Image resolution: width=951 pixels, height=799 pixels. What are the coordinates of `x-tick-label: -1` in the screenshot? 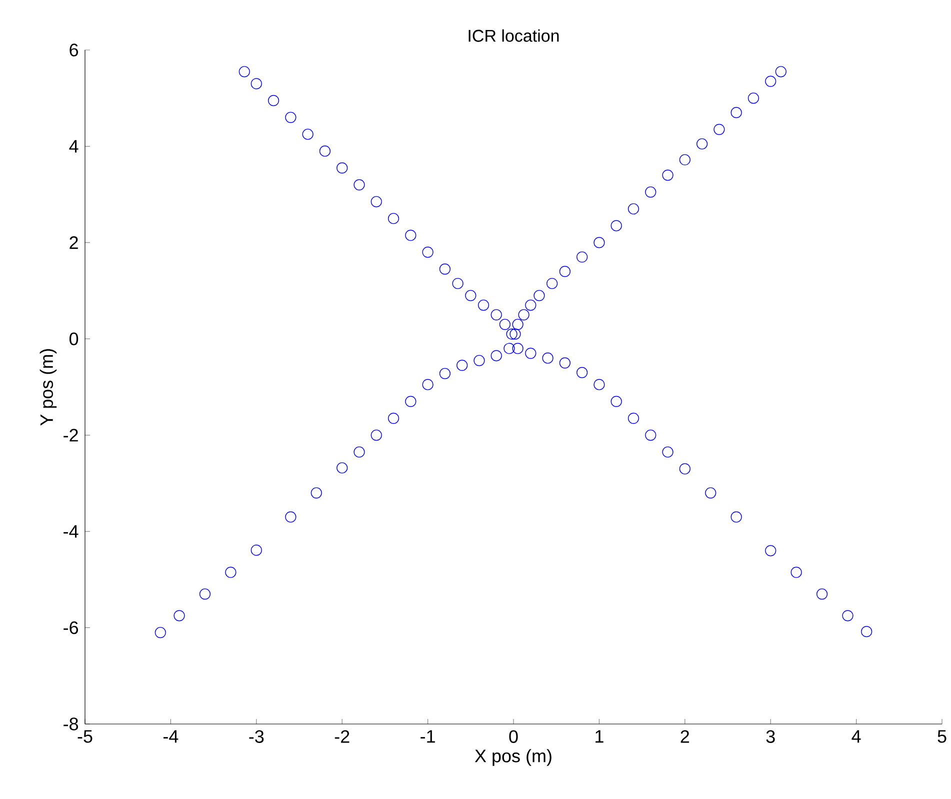 It's located at (427, 736).